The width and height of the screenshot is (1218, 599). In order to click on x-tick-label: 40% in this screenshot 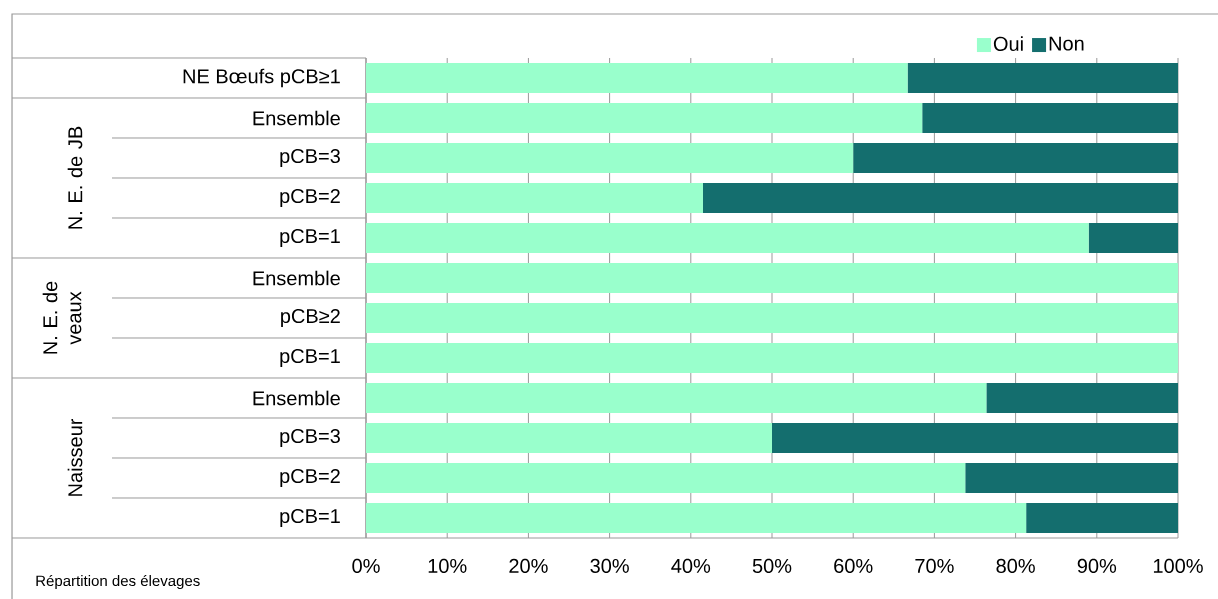, I will do `click(691, 565)`.